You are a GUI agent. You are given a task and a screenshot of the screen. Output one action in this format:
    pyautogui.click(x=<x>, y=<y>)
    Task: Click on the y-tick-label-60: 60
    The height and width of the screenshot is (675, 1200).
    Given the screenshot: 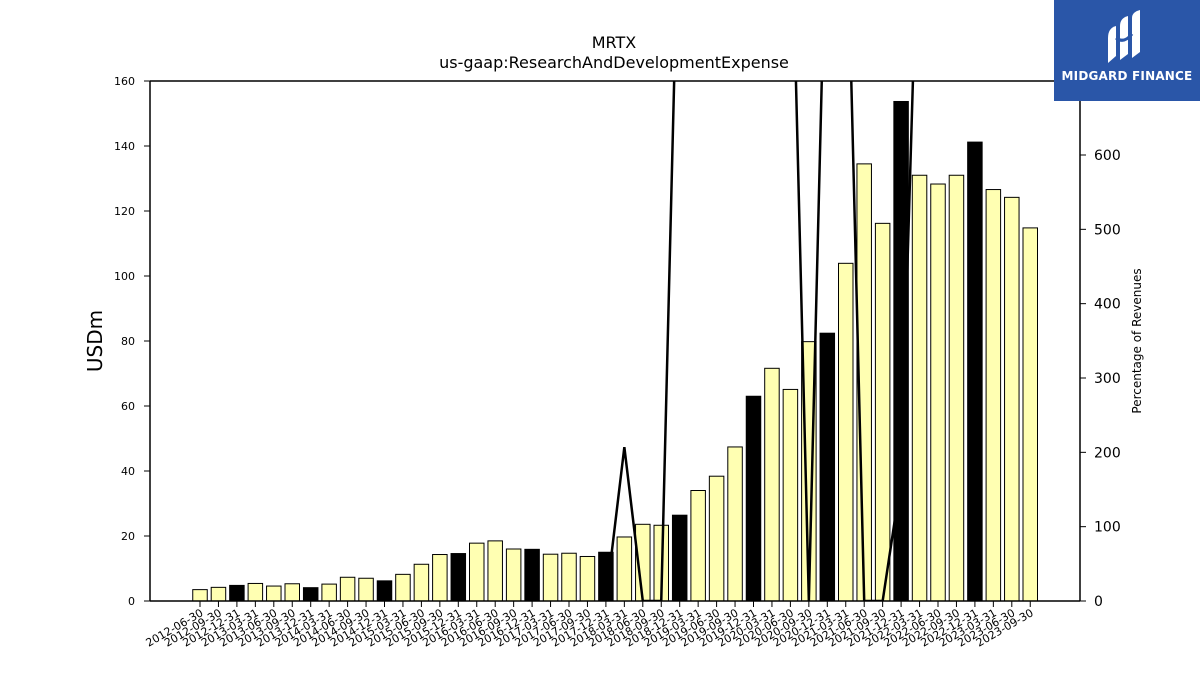 What is the action you would take?
    pyautogui.click(x=128, y=406)
    